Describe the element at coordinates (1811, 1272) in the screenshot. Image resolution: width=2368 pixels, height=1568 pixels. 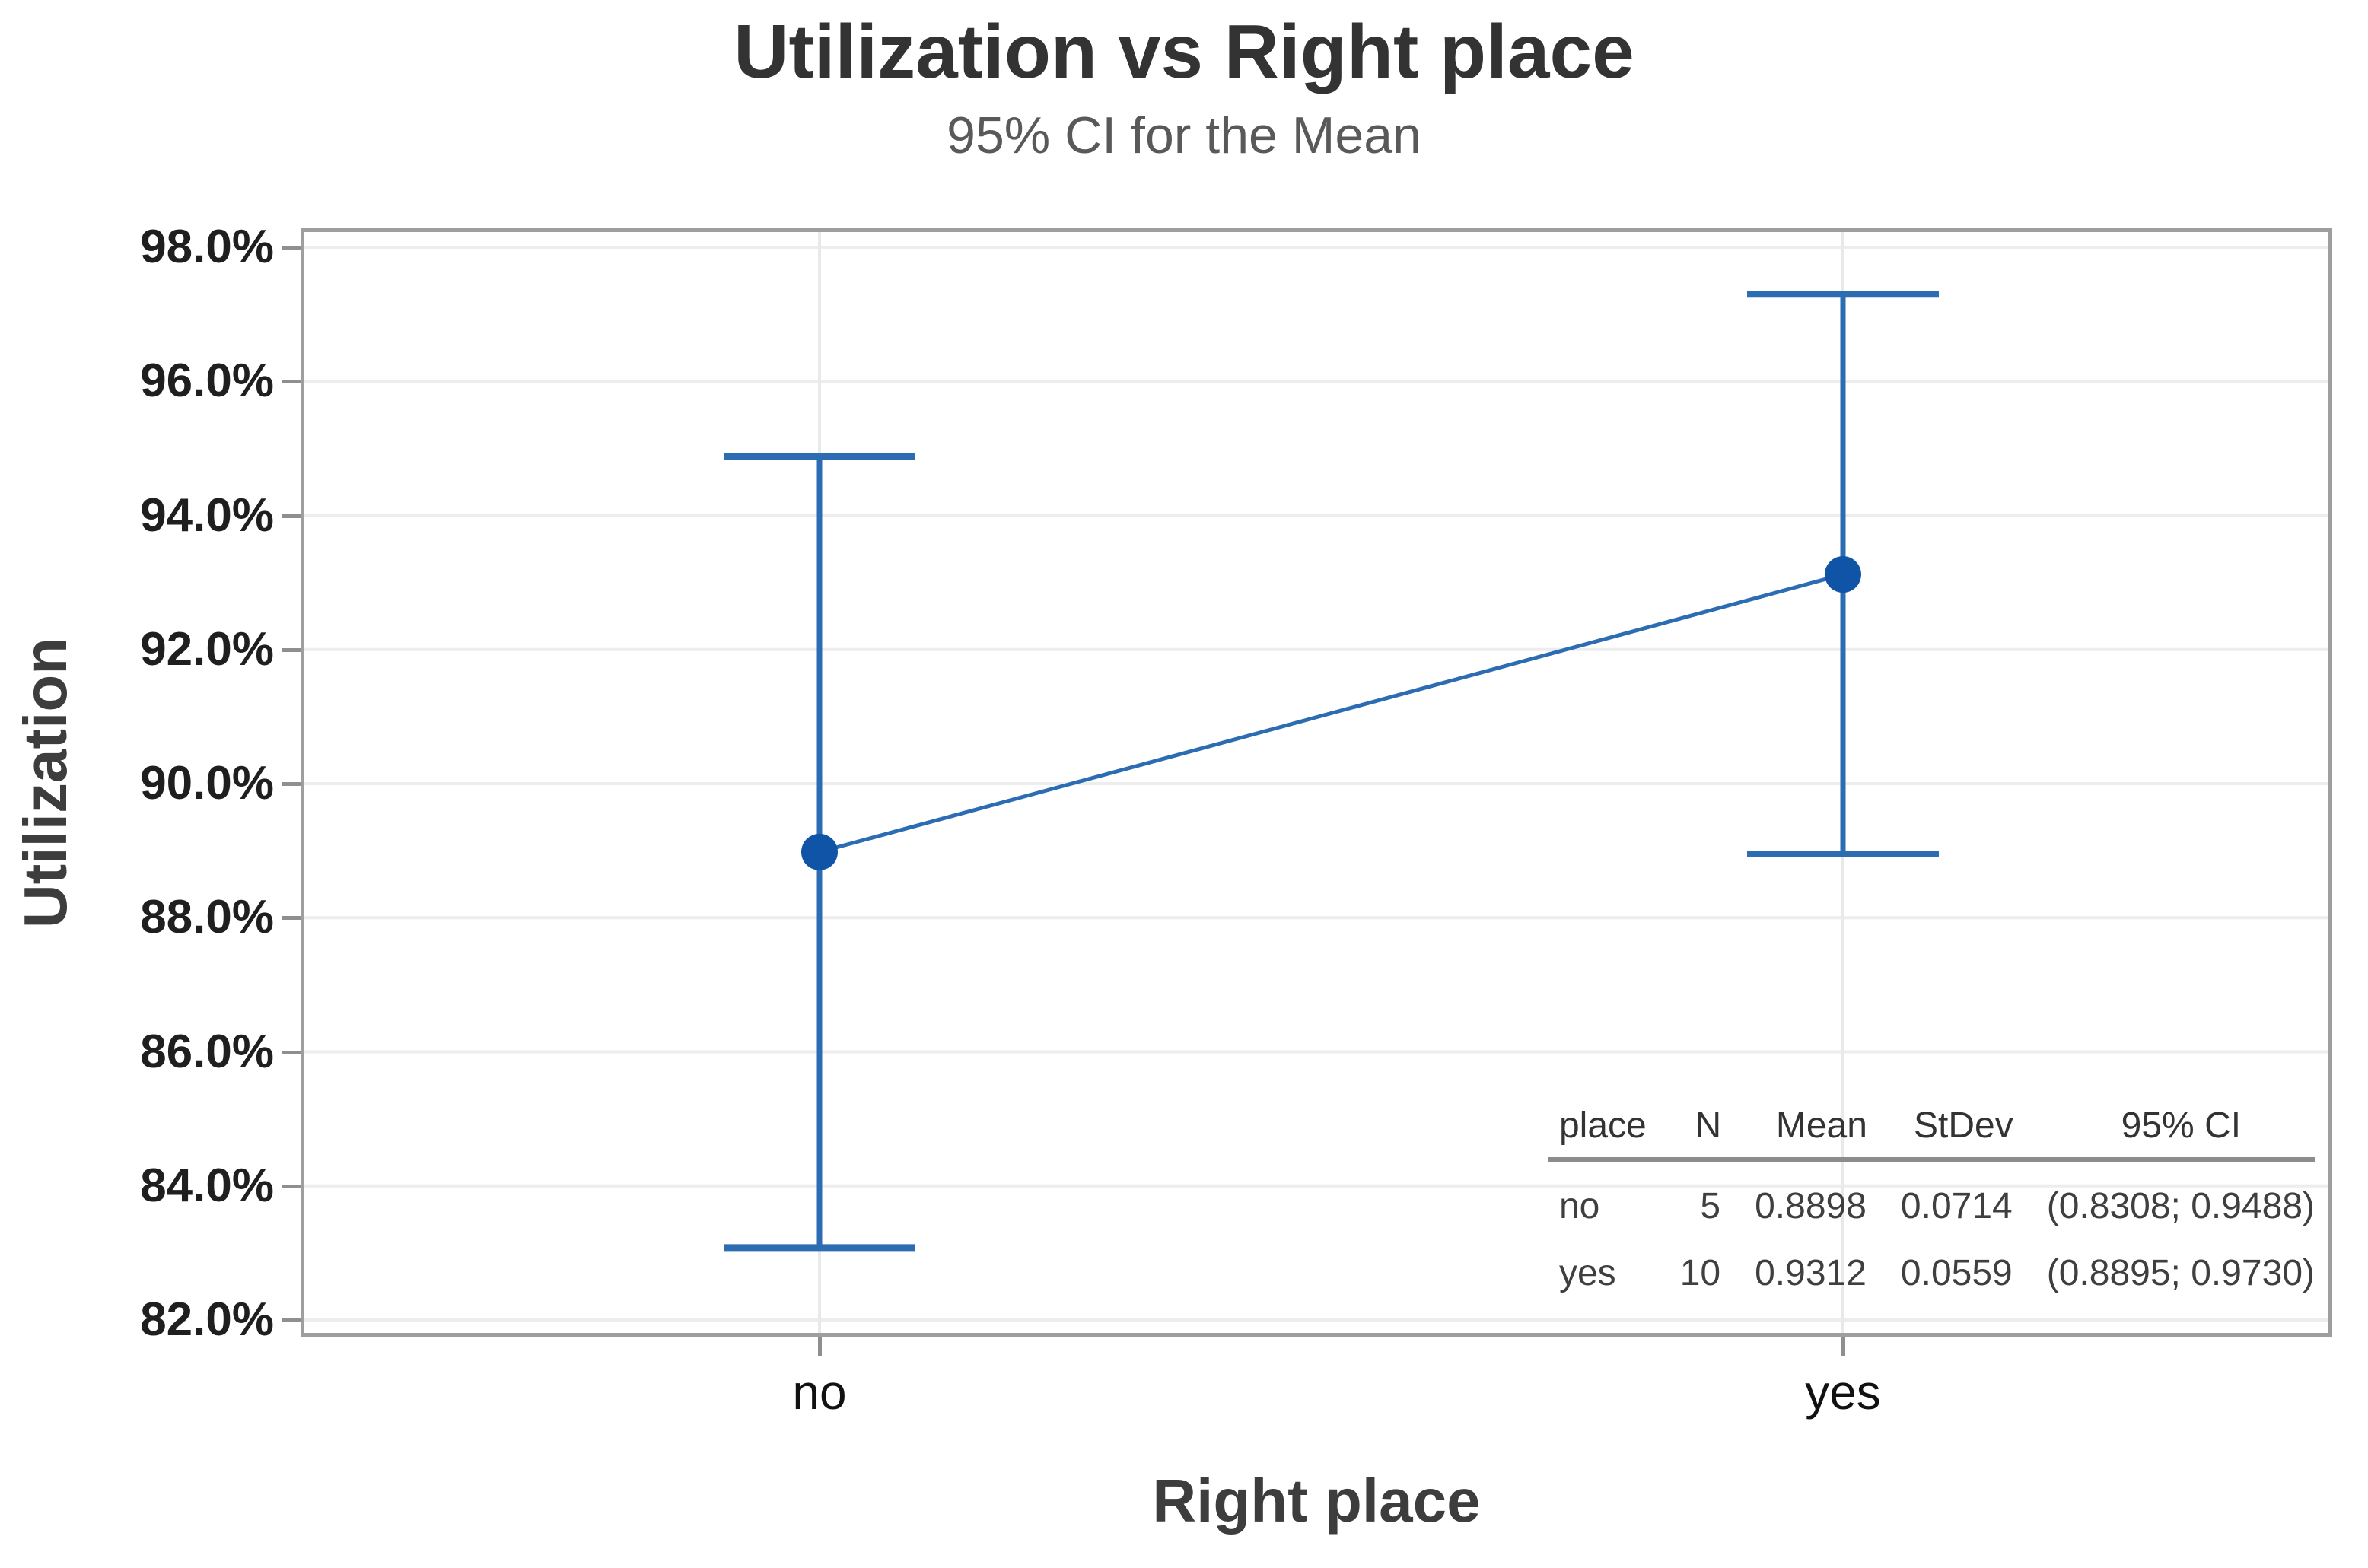
I see `summary-table-cell: 0.9312` at that location.